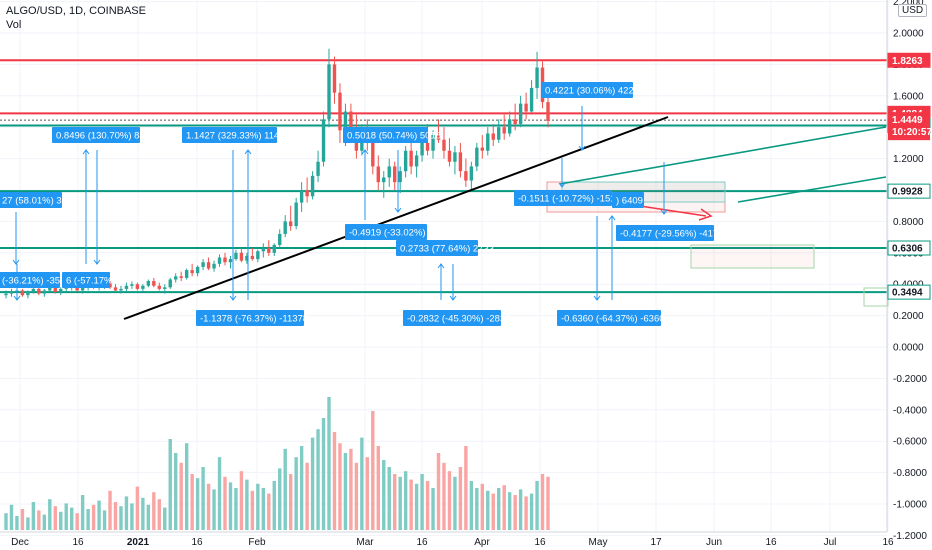  What do you see at coordinates (910, 505) in the screenshot?
I see `y-tick-label: -1.0000` at bounding box center [910, 505].